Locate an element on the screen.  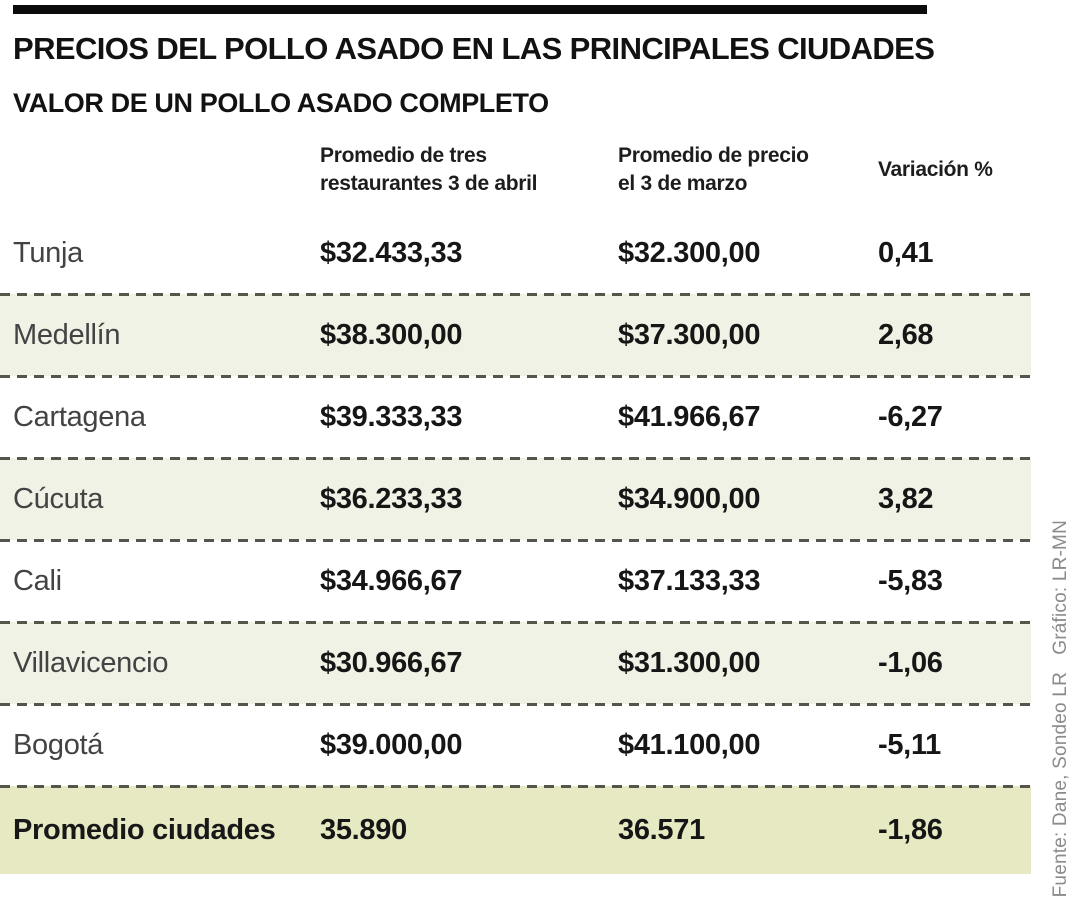
city-cell: Cartagena is located at coordinates (79, 416).